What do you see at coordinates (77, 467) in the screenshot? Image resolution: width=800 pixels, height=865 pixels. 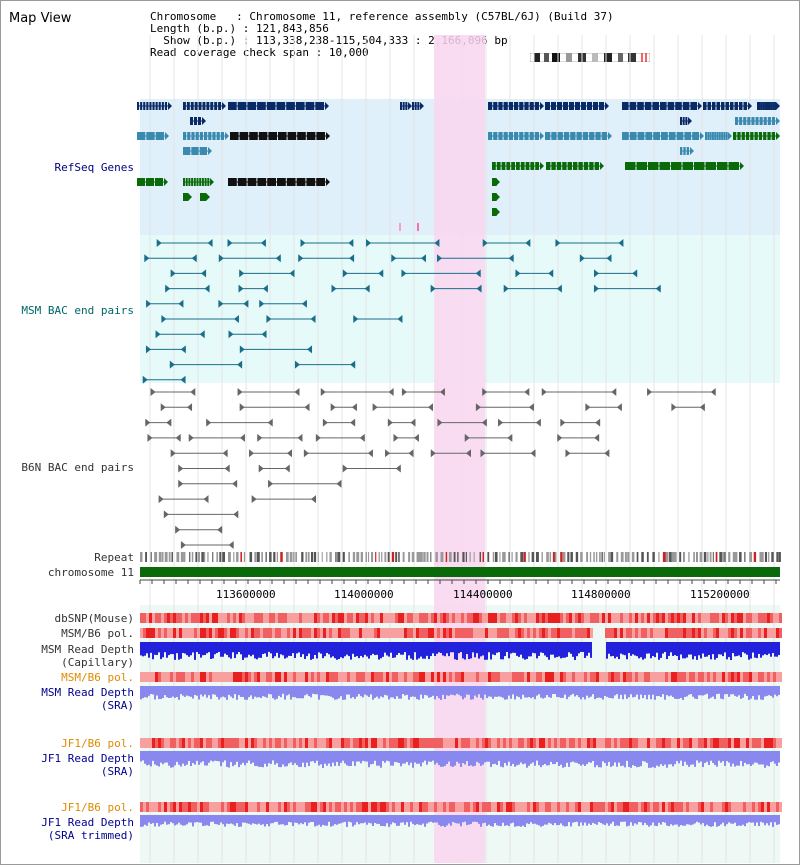 I see `track-label-b6n-bac: B6N BAC end pairs` at bounding box center [77, 467].